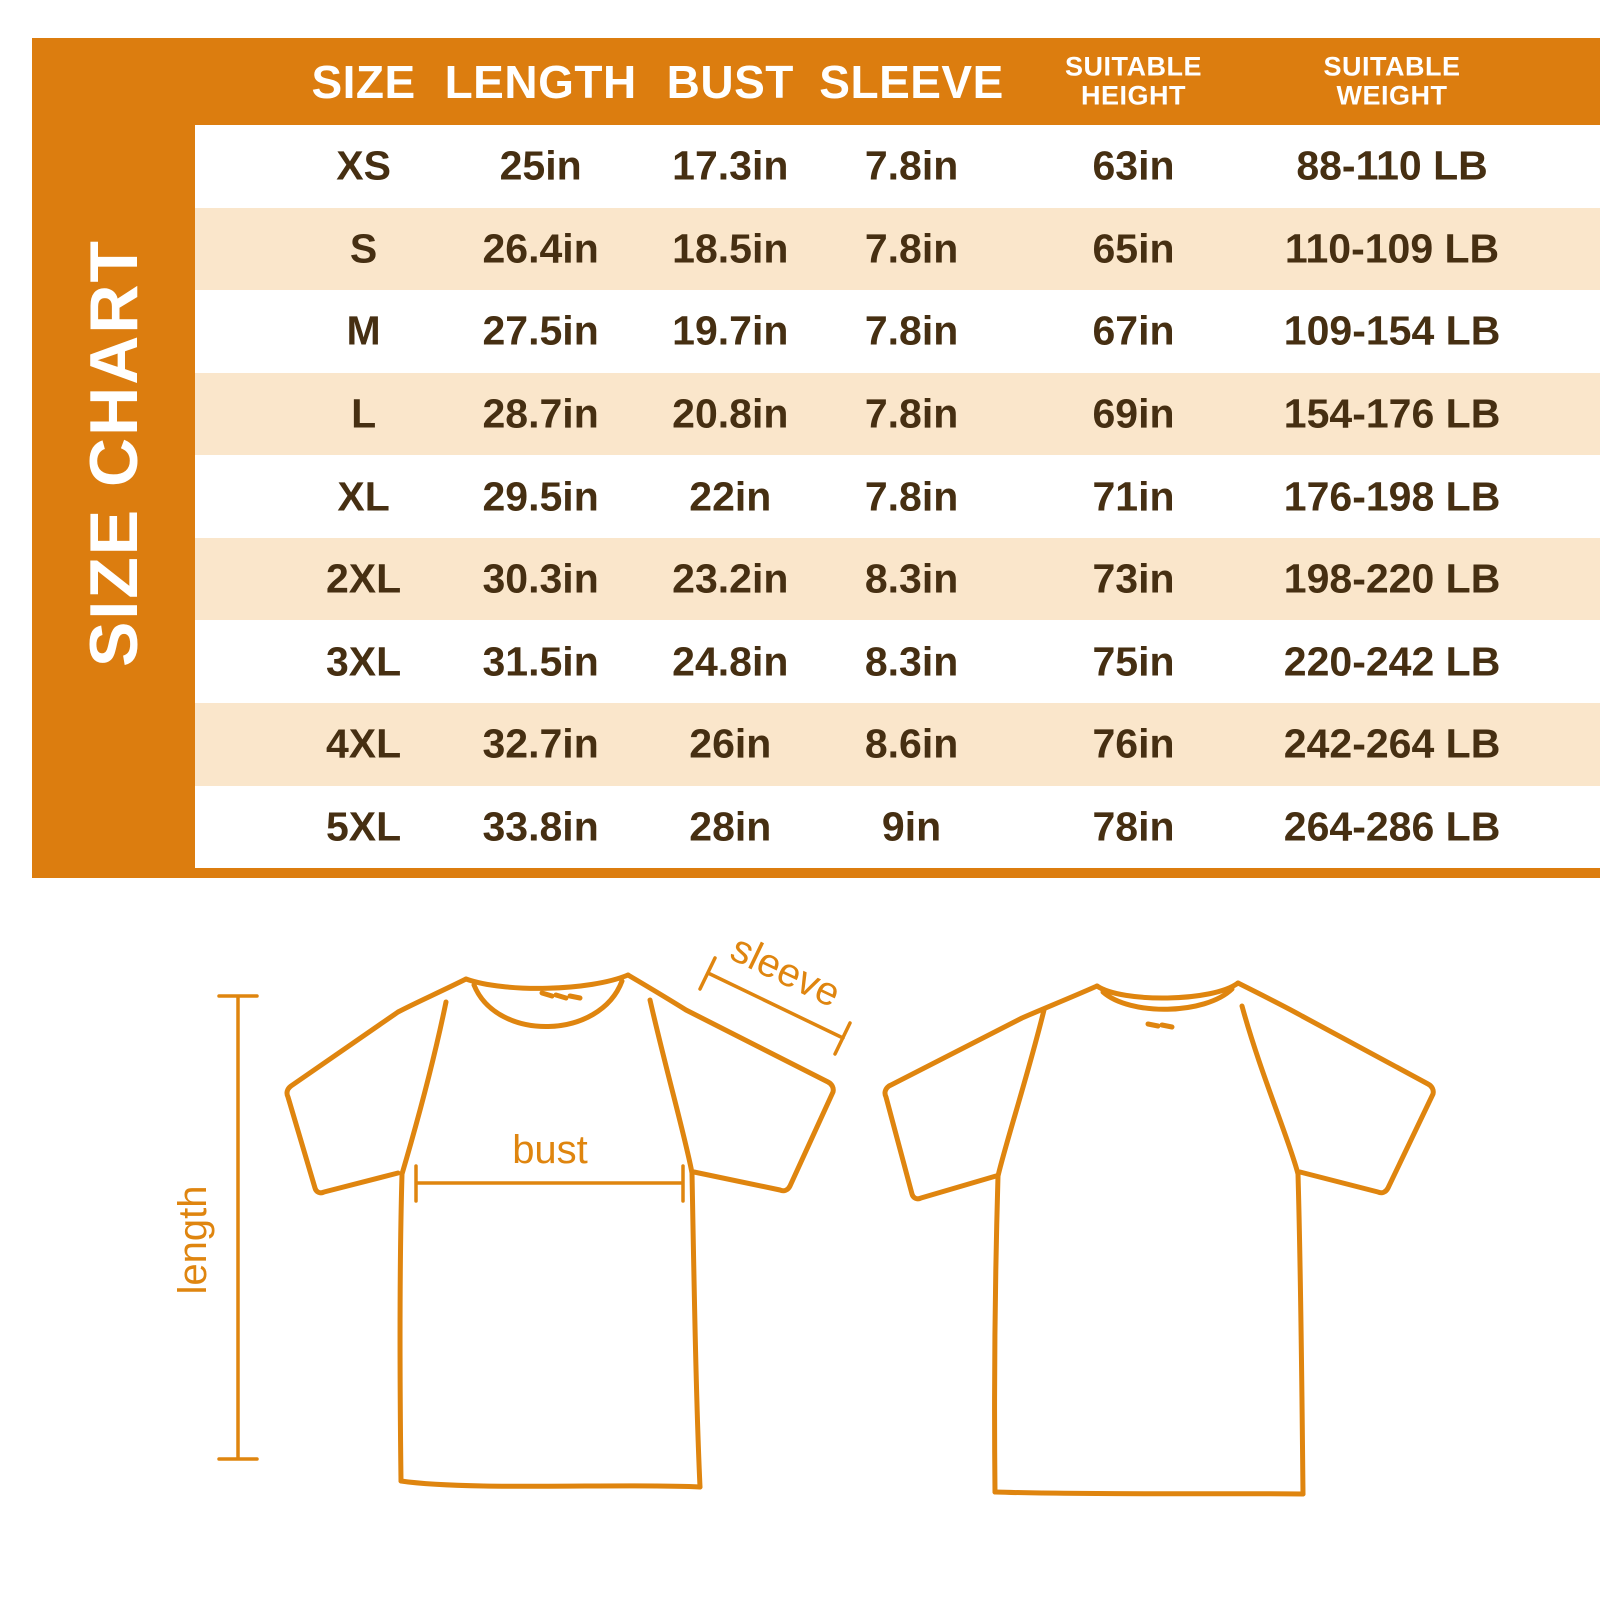  What do you see at coordinates (730, 81) in the screenshot?
I see `column-header-bust: BUST` at bounding box center [730, 81].